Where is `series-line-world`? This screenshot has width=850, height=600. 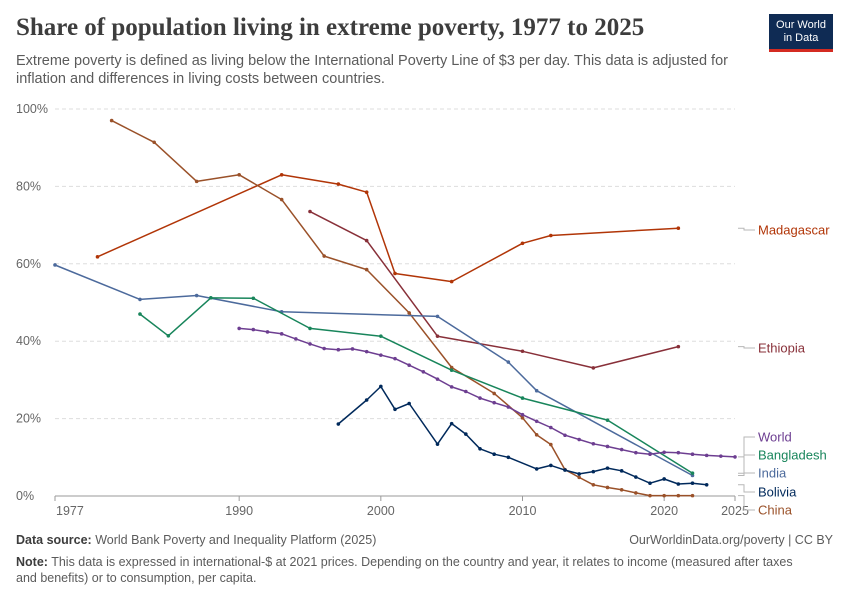 series-line-world is located at coordinates (487, 392).